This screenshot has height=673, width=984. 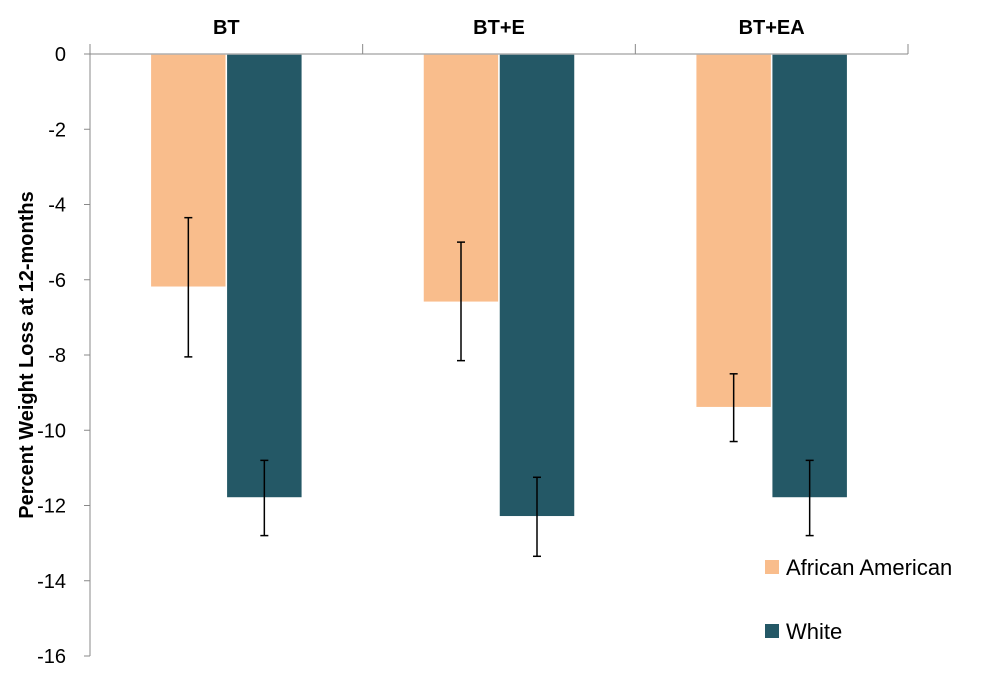 I want to click on legend-label: White, so click(x=814, y=631).